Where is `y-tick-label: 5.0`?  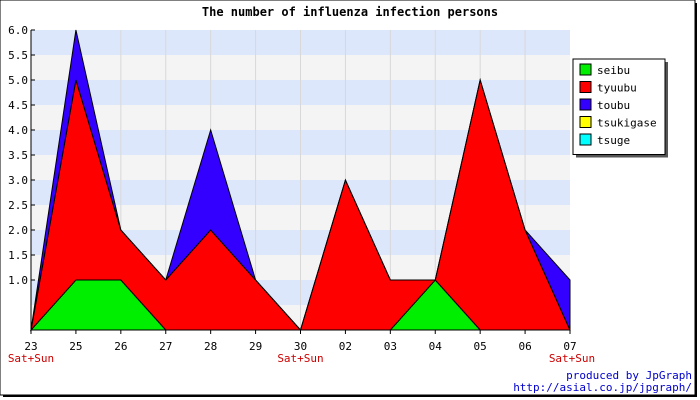 y-tick-label: 5.0 is located at coordinates (18, 80).